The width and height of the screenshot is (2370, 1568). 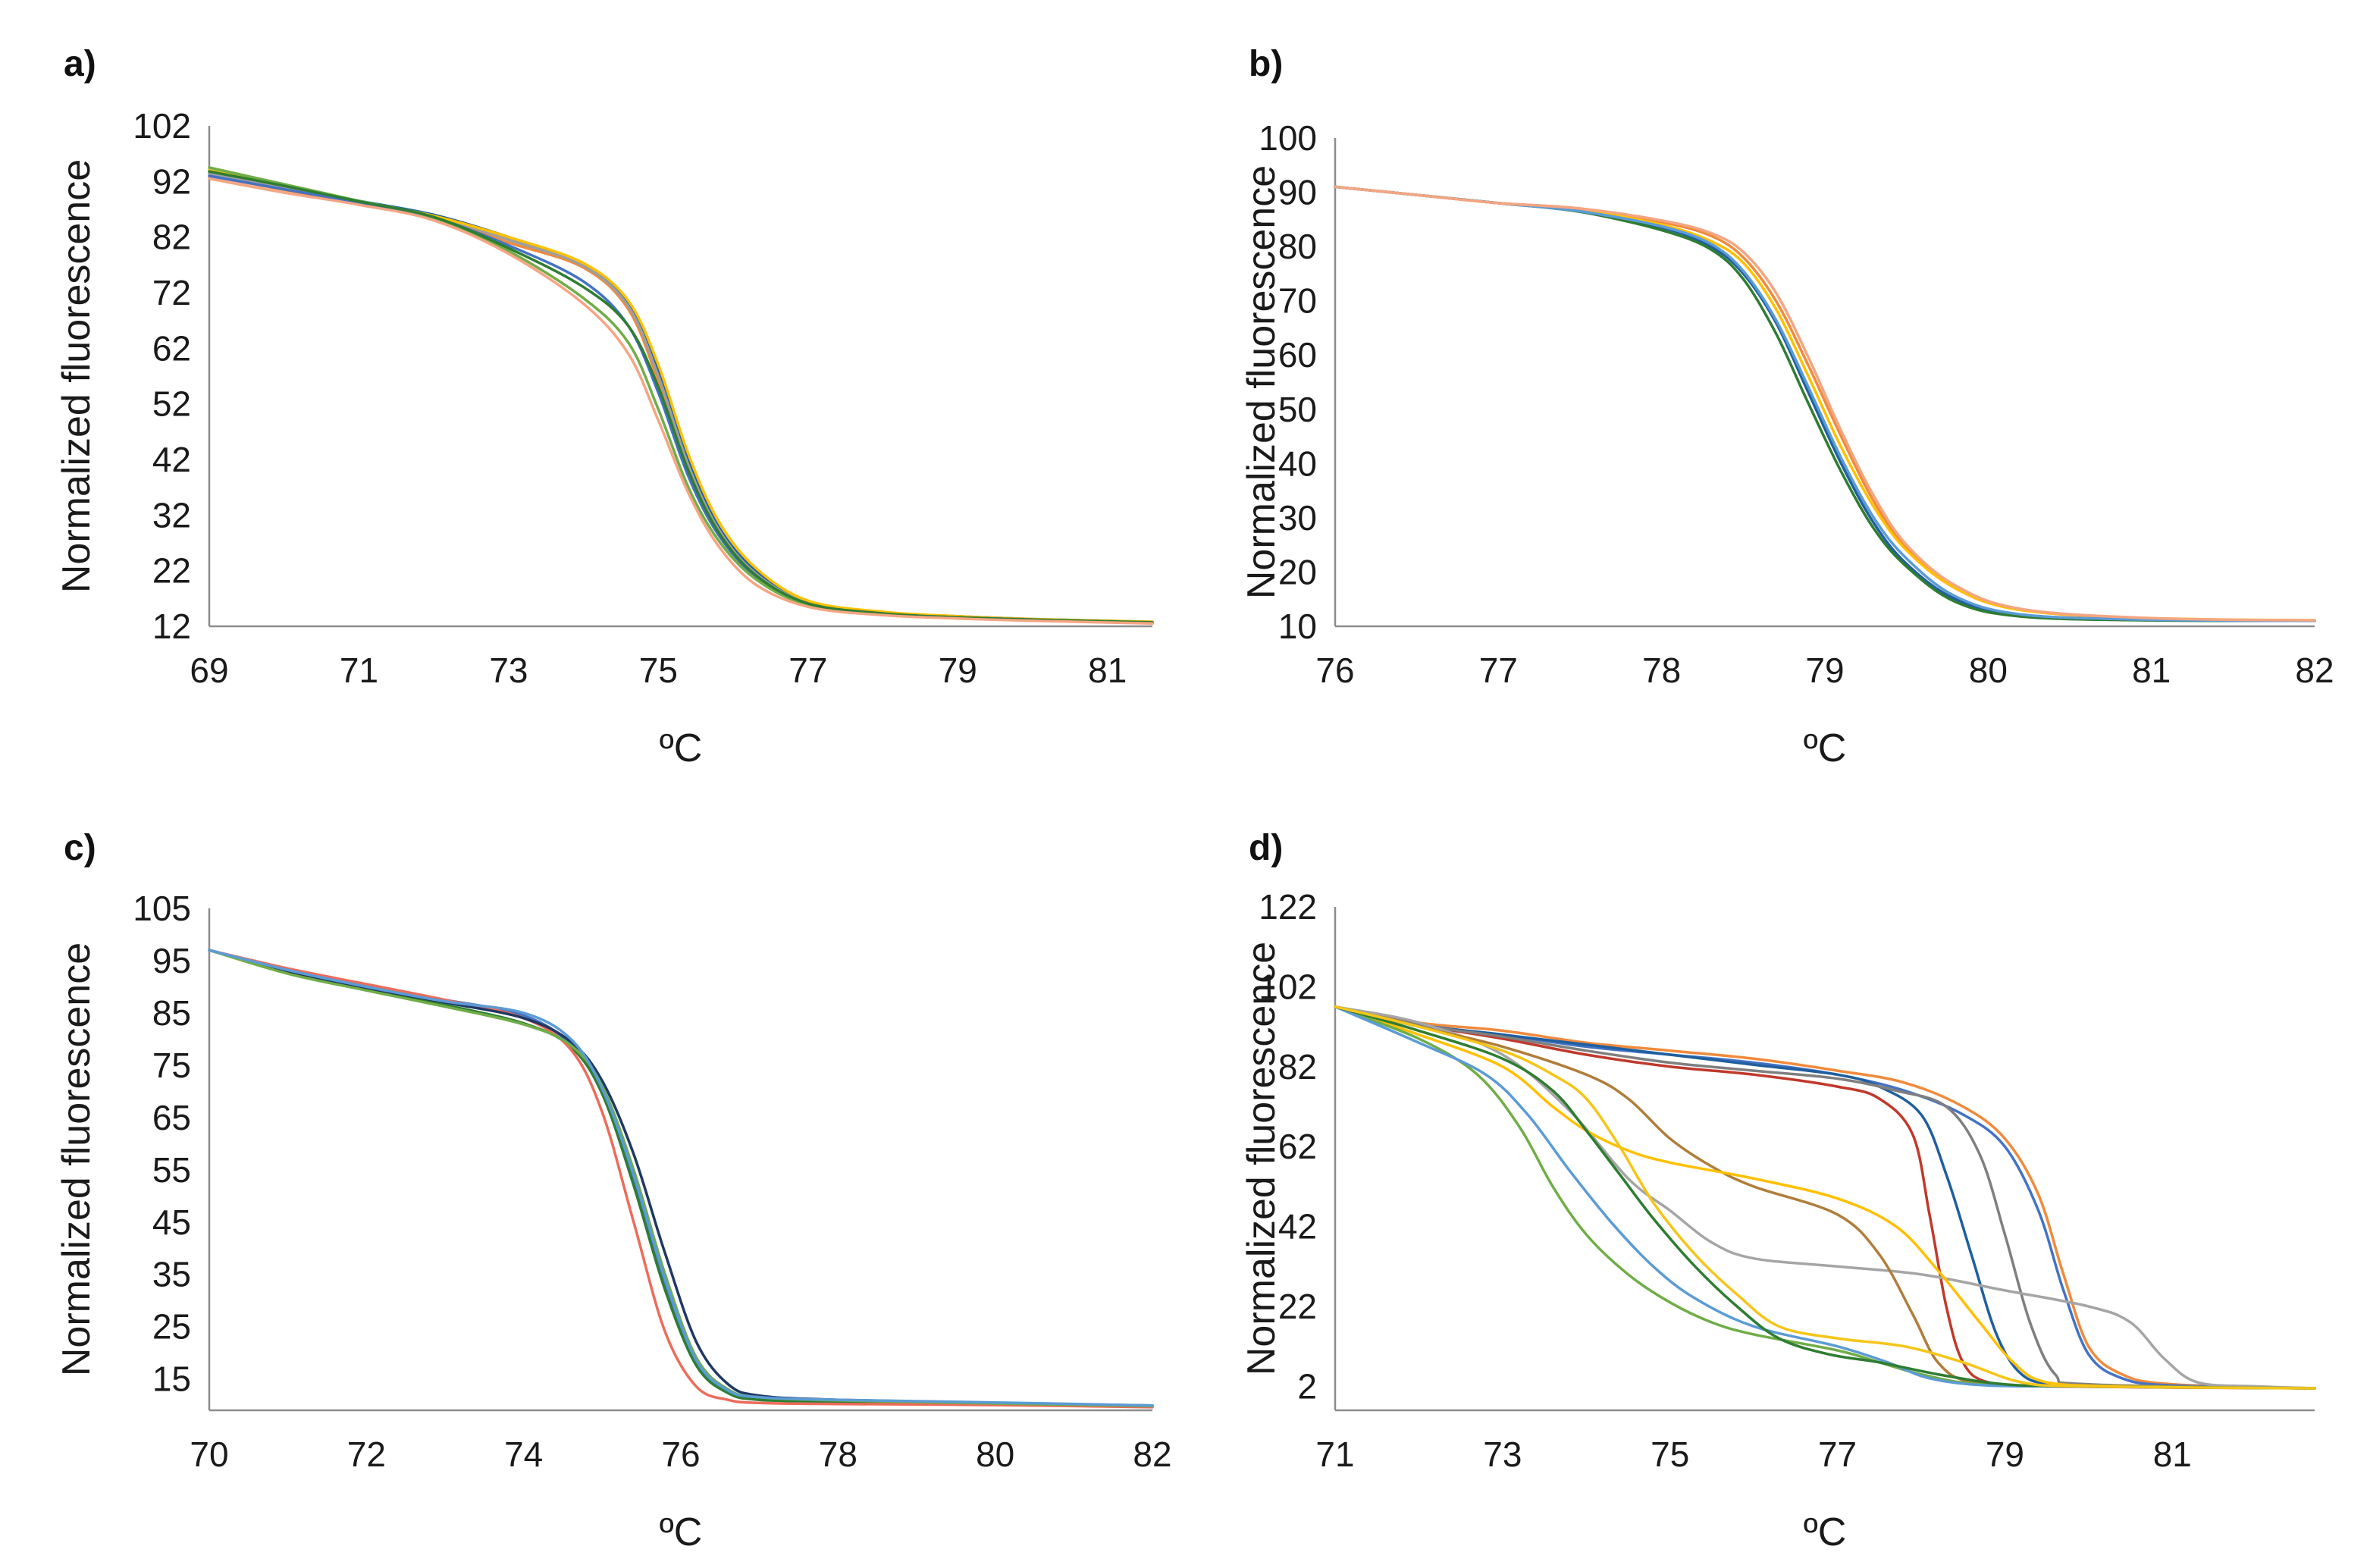 I want to click on series-line-s10, so click(x=1825, y=1197).